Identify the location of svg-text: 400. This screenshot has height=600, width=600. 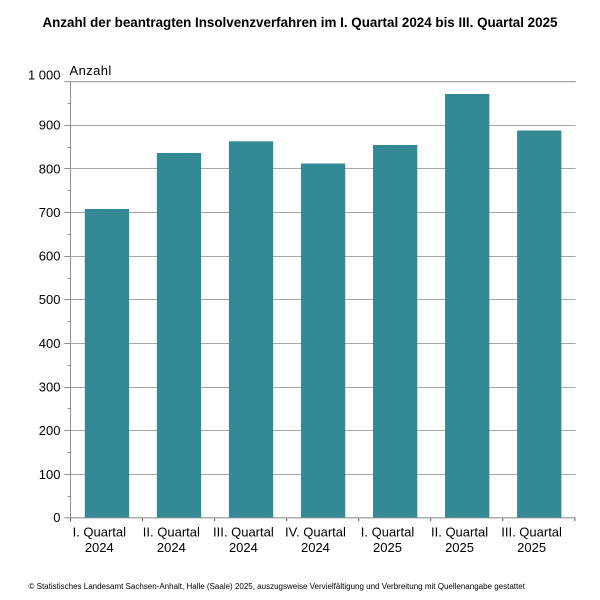
(50, 343).